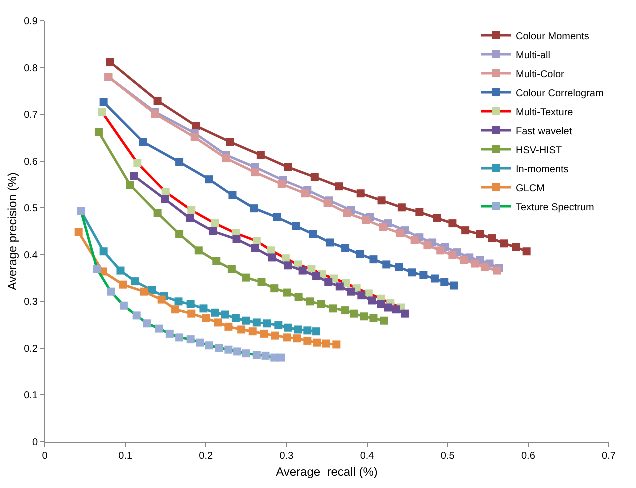 This screenshot has width=636, height=488. I want to click on x-tick-label: 0.1, so click(125, 456).